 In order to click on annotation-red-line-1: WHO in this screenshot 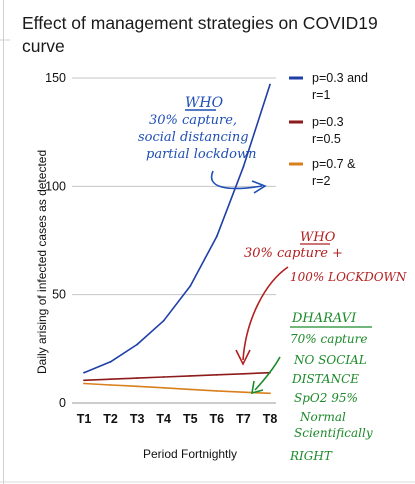, I will do `click(318, 237)`.